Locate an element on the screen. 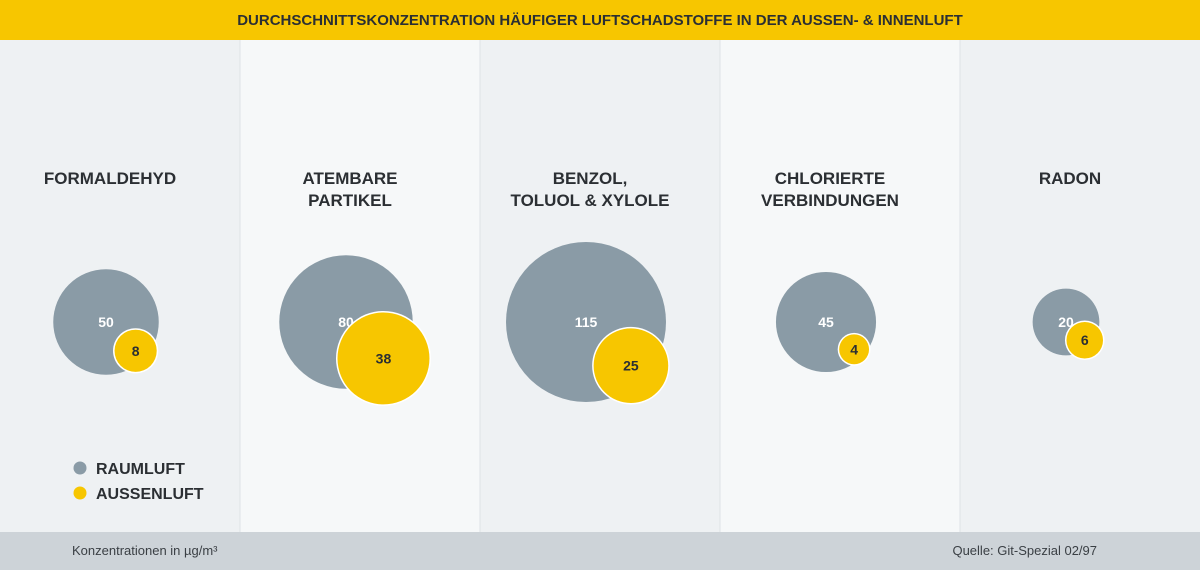  category-label: BENZOL, is located at coordinates (590, 178).